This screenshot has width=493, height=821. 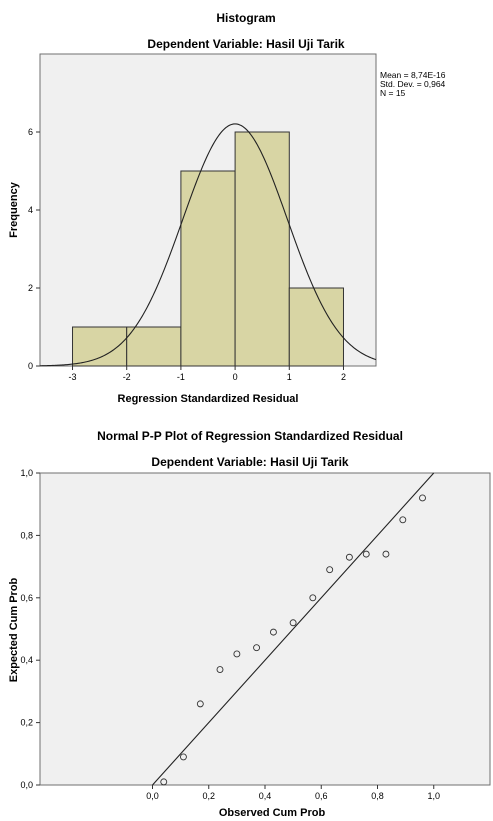 I want to click on y-tick-label: 4, so click(x=30, y=210).